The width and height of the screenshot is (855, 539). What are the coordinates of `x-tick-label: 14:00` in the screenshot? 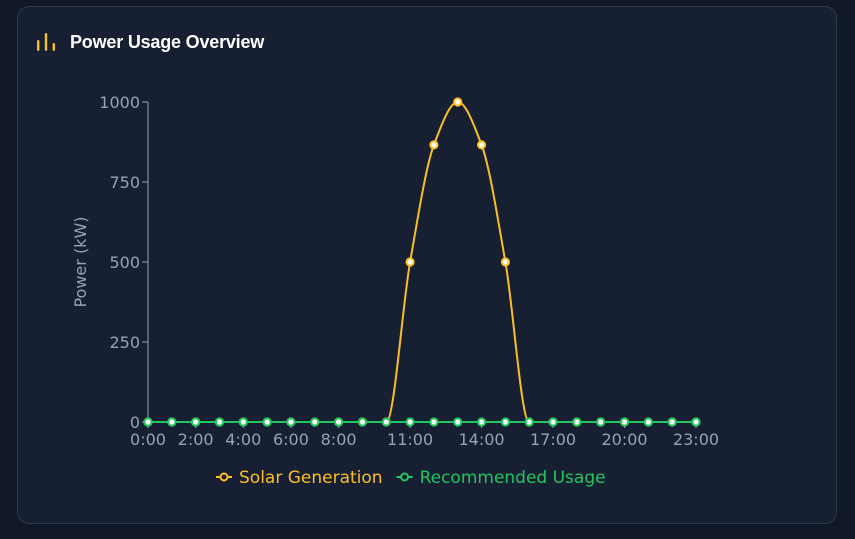 It's located at (482, 439).